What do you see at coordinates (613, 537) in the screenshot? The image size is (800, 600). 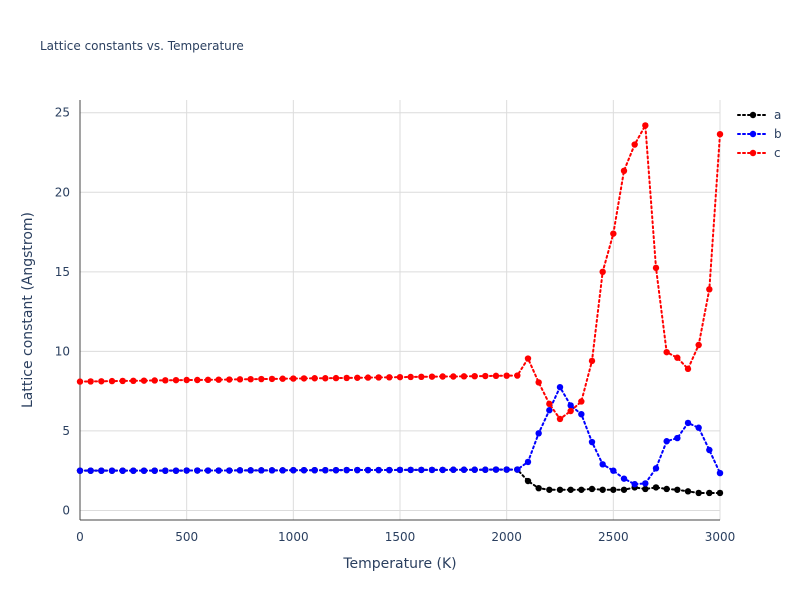 I see `x-tick-label: 2500` at bounding box center [613, 537].